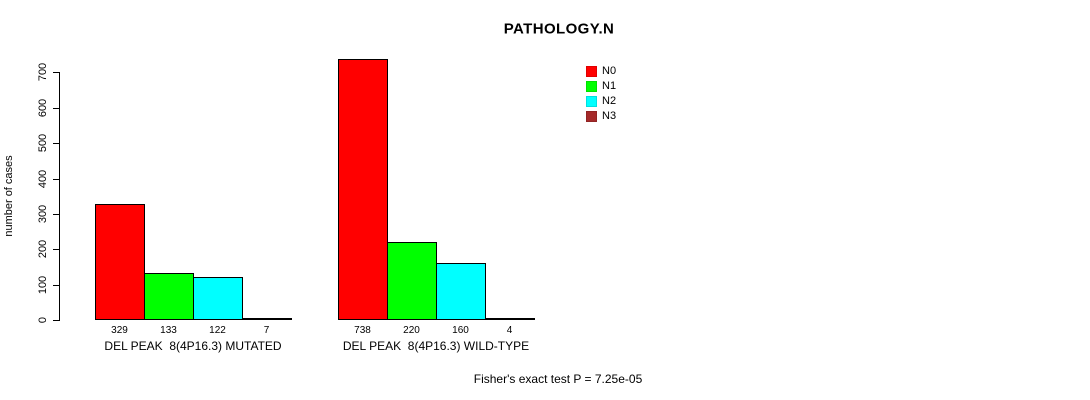  Describe the element at coordinates (411, 330) in the screenshot. I see `bar-value-label: 220` at that location.